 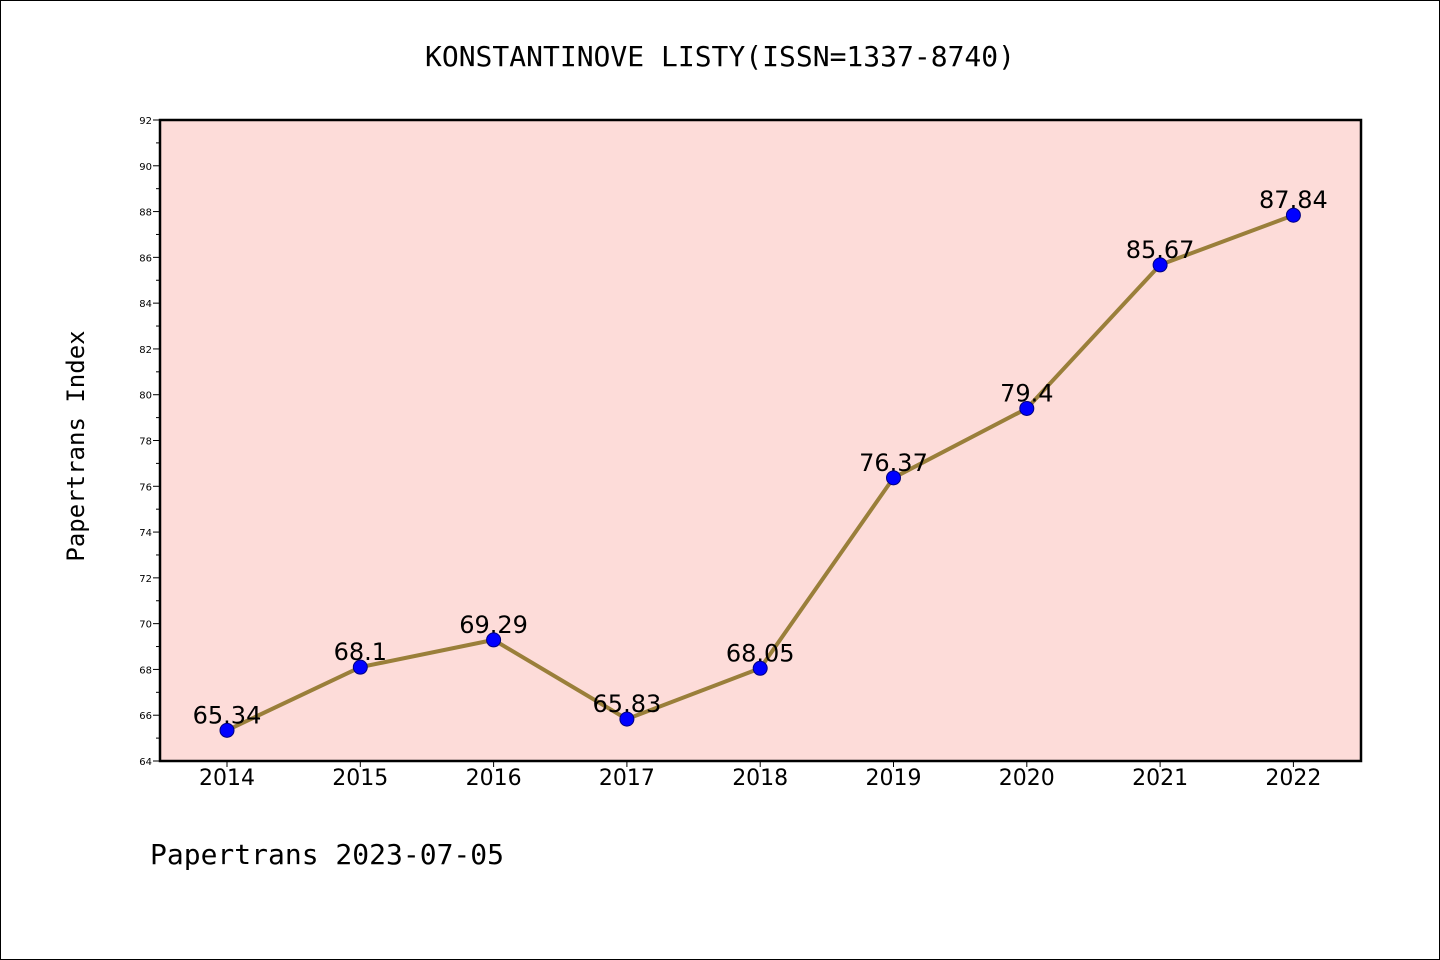 I want to click on x-tick-label: 2015, so click(x=360, y=778).